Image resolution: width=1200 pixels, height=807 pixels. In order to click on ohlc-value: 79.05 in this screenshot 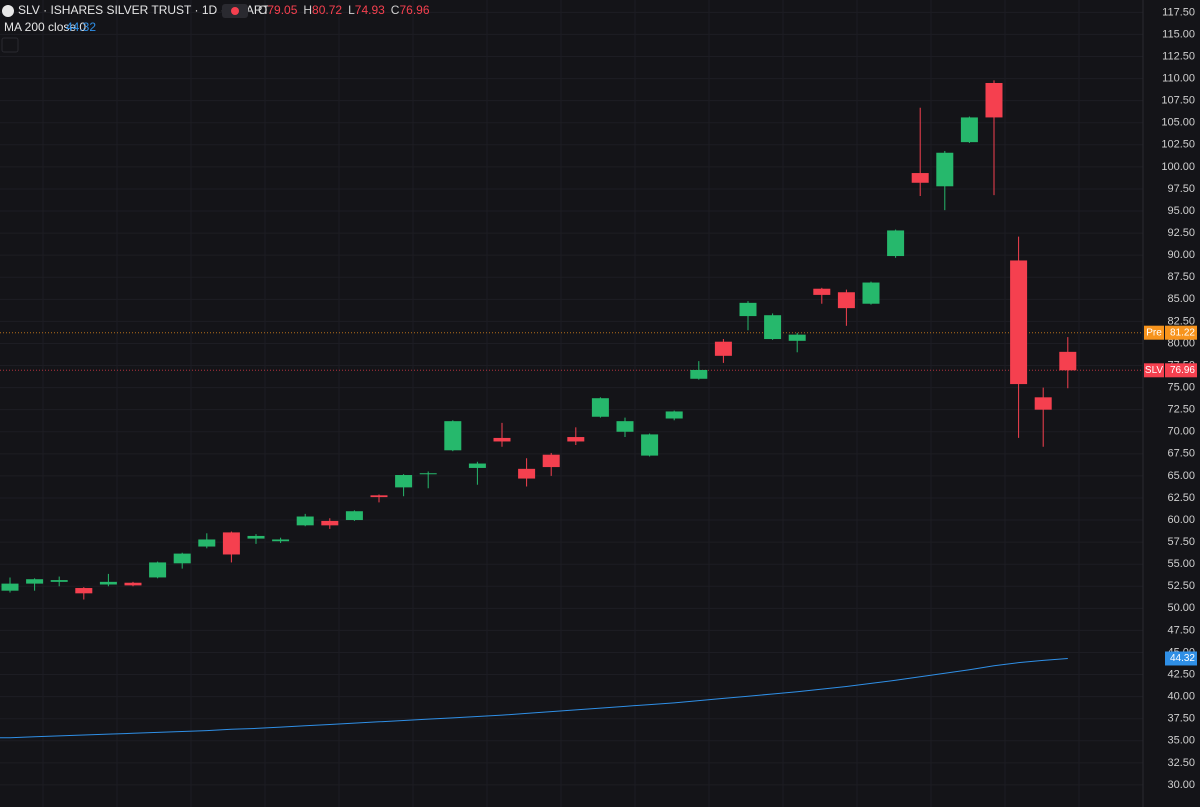, I will do `click(282, 10)`.